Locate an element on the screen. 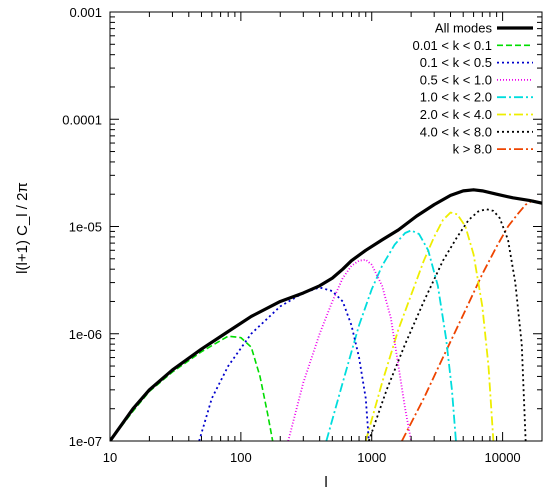  legend-label-0-1-k-0-5: 0.1 < k < 0.5 is located at coordinates (456, 62).